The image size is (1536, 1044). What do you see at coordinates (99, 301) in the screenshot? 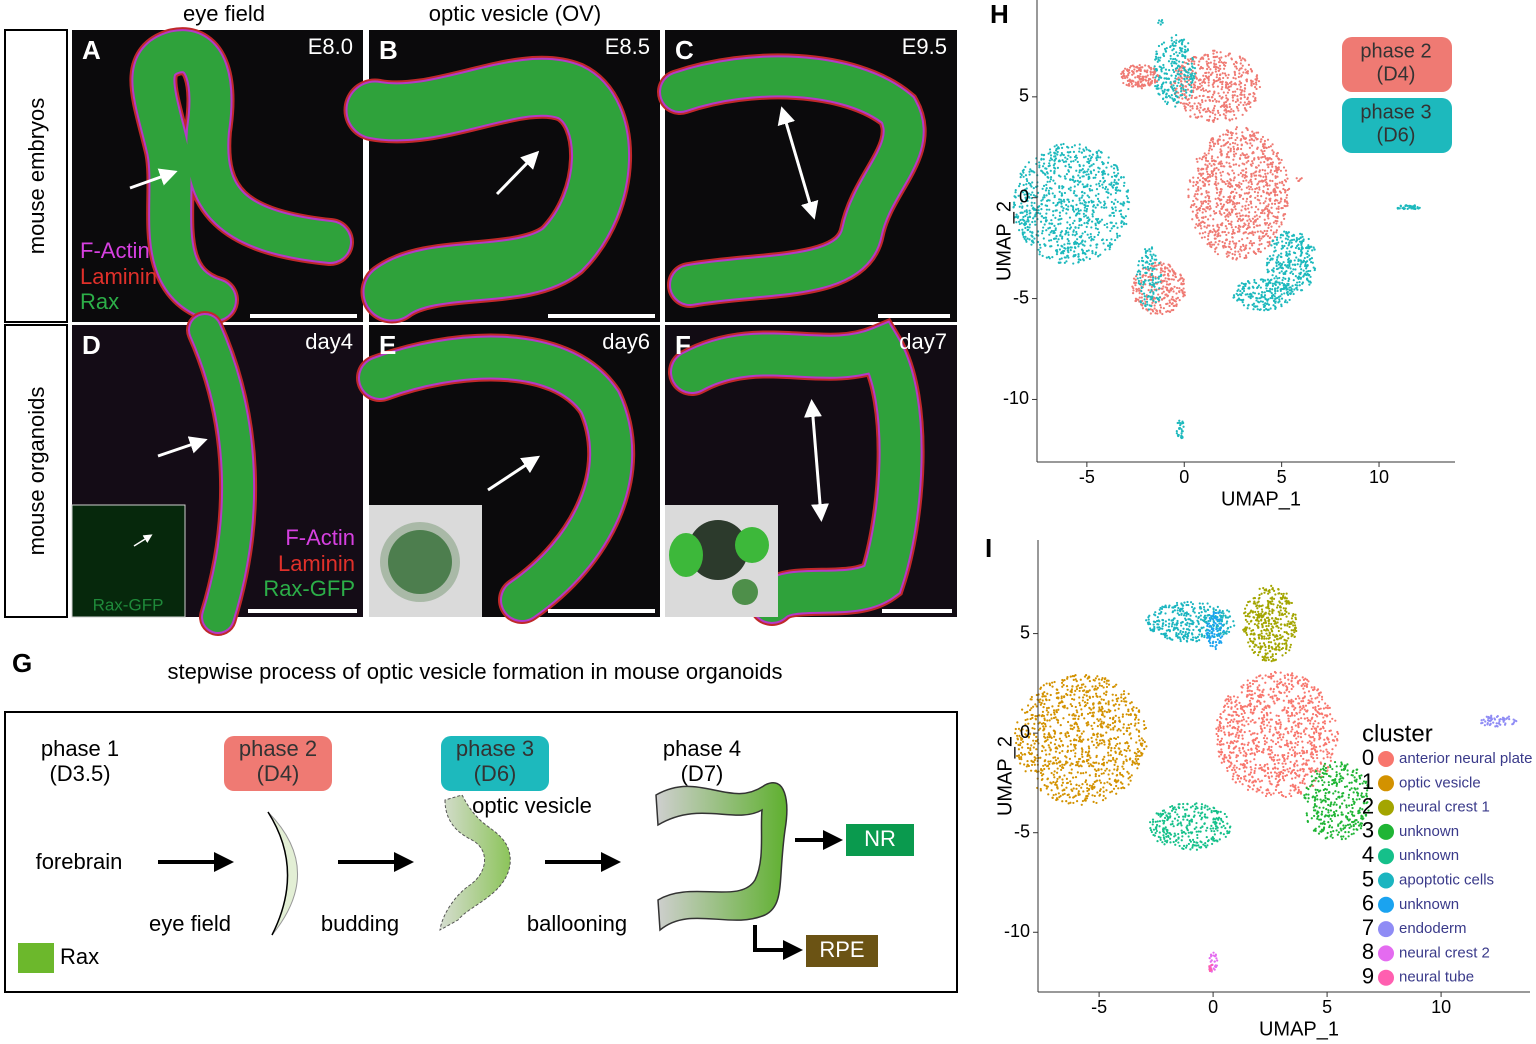
I see `legend-text: Rax` at bounding box center [99, 301].